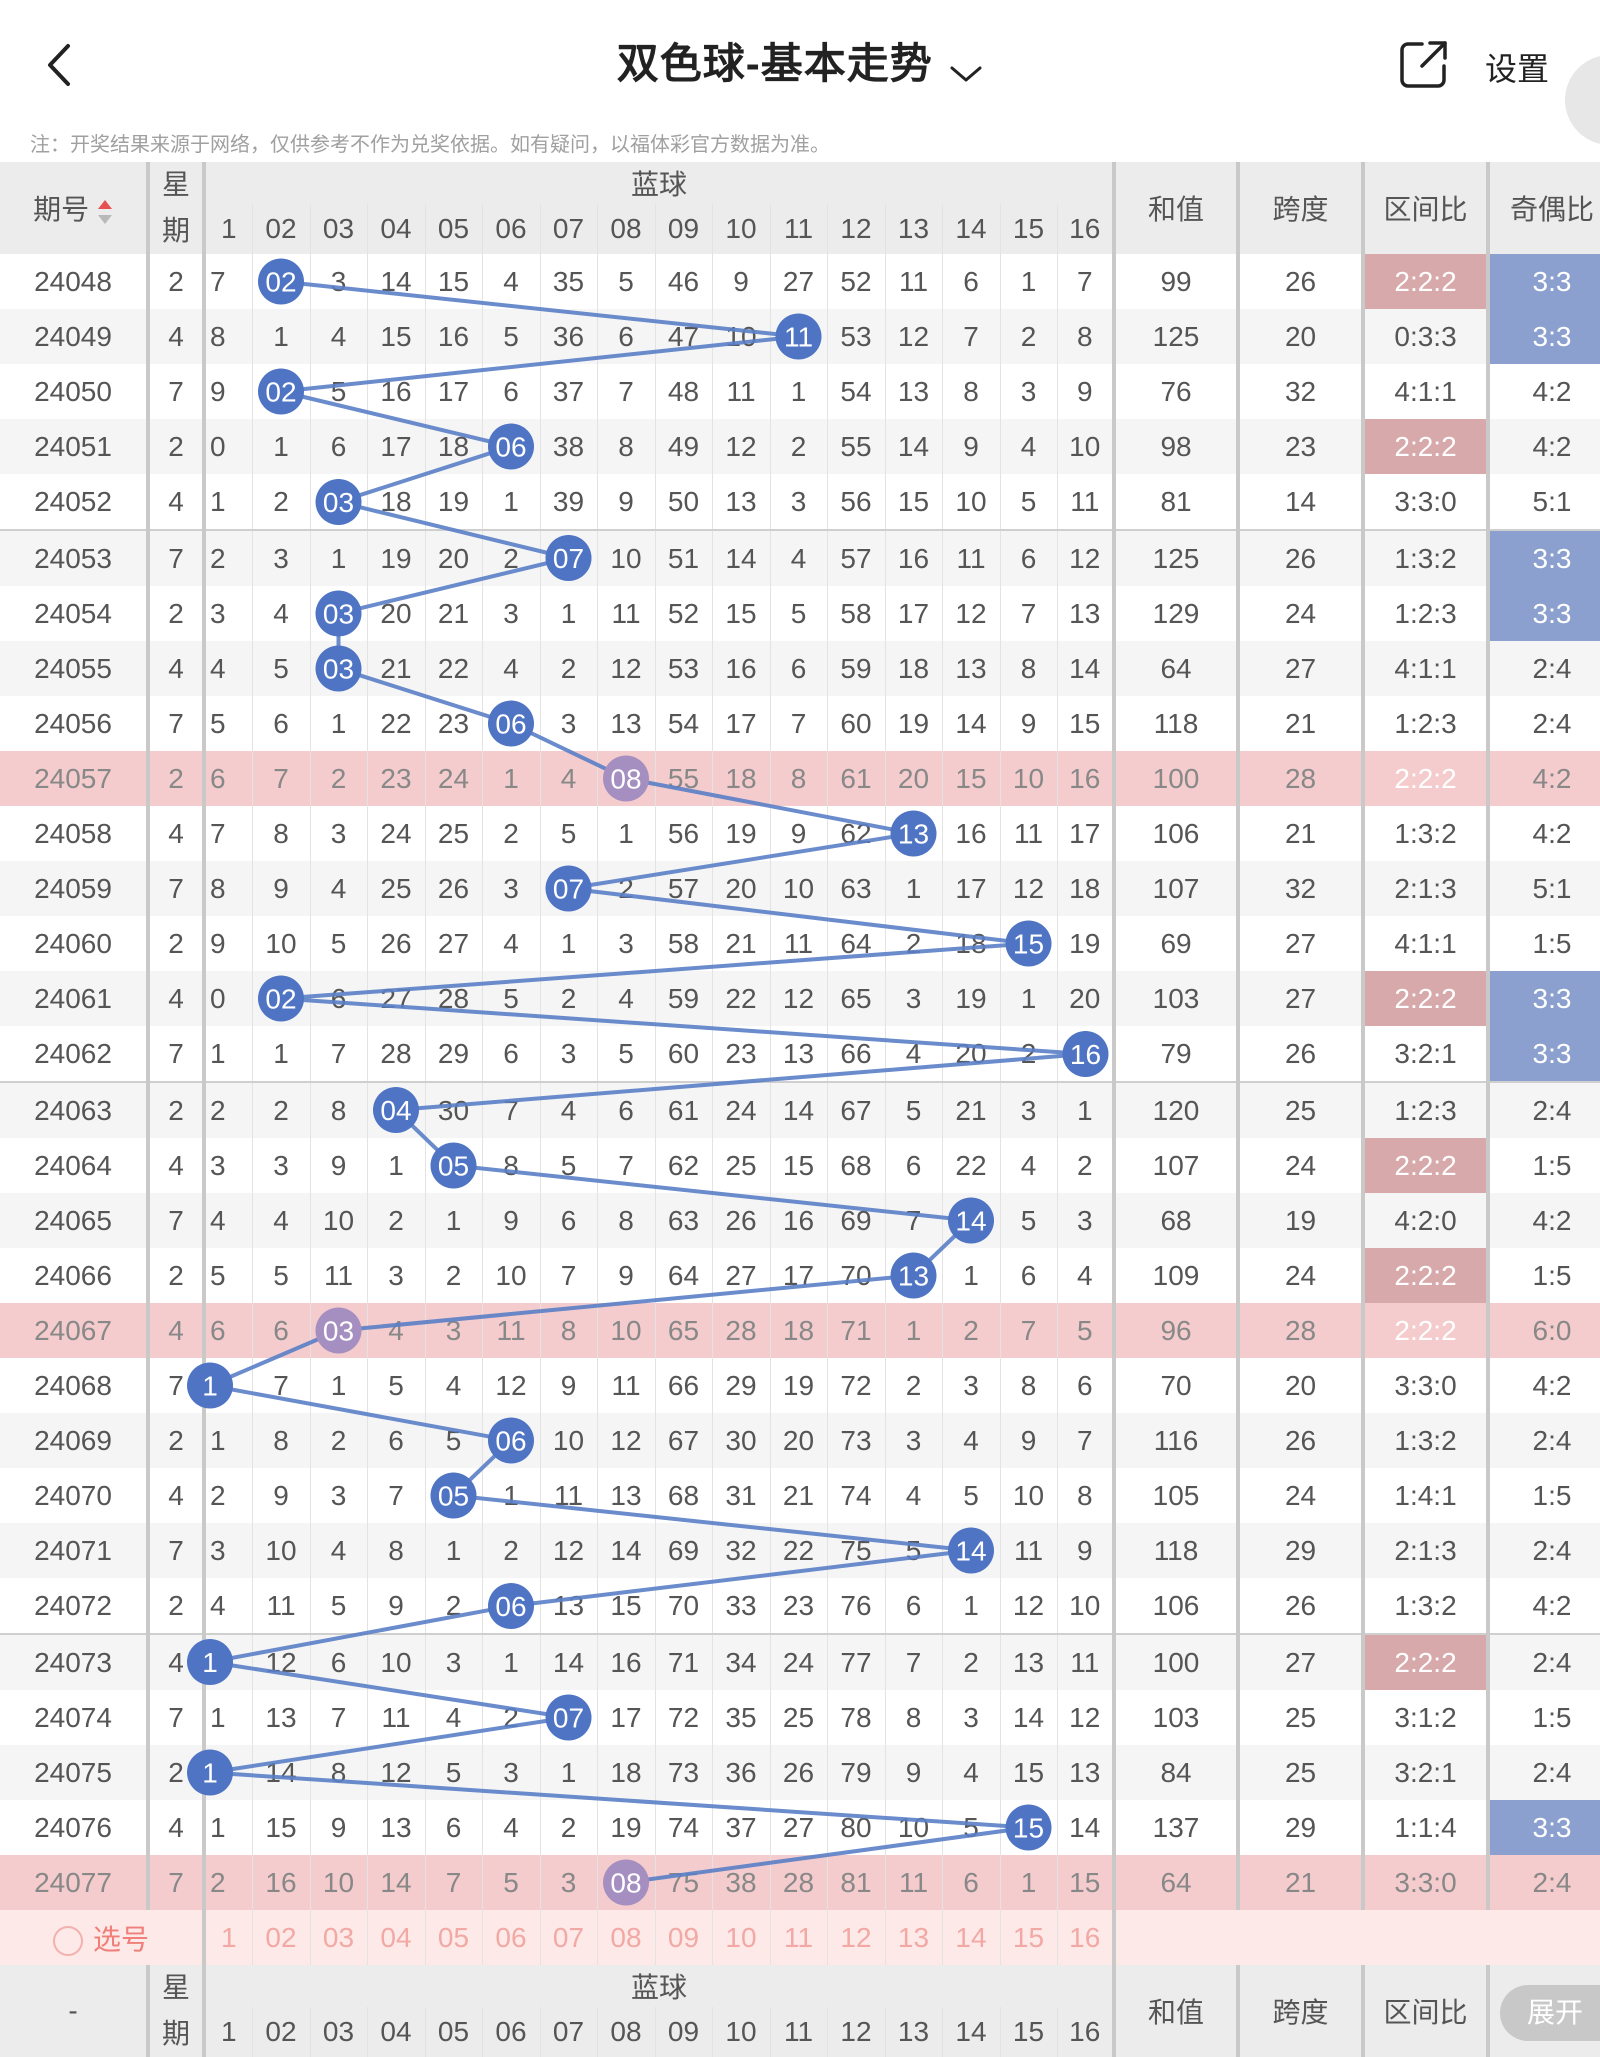  Describe the element at coordinates (741, 1275) in the screenshot. I see `blue-ball-cell: 27` at that location.